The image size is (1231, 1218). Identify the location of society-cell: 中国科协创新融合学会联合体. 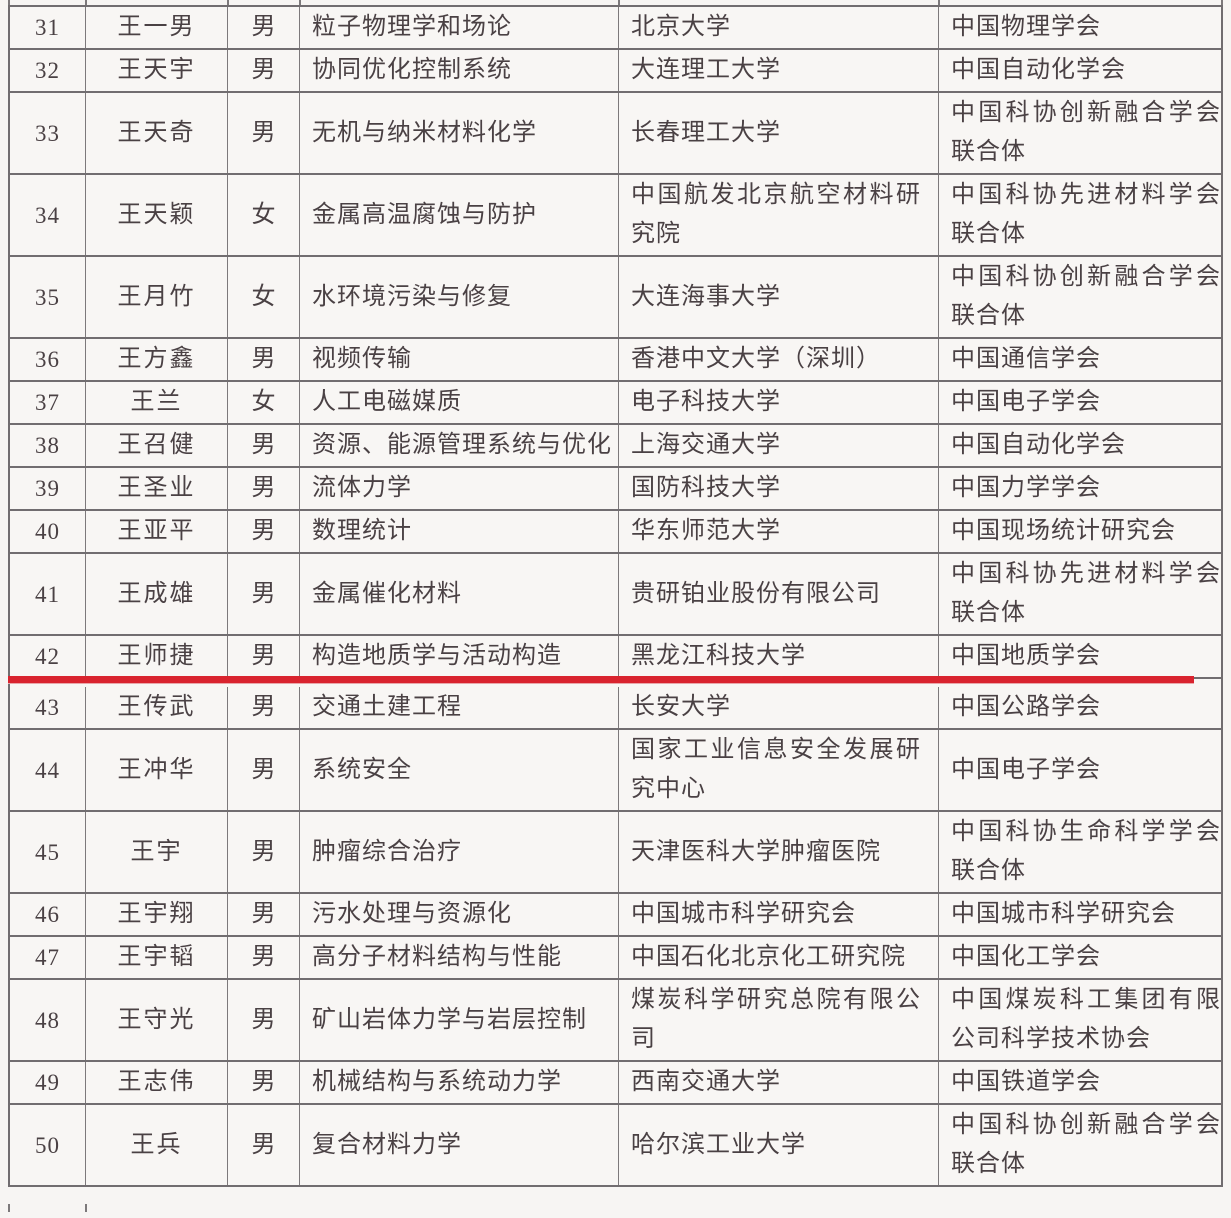
(1080, 1145).